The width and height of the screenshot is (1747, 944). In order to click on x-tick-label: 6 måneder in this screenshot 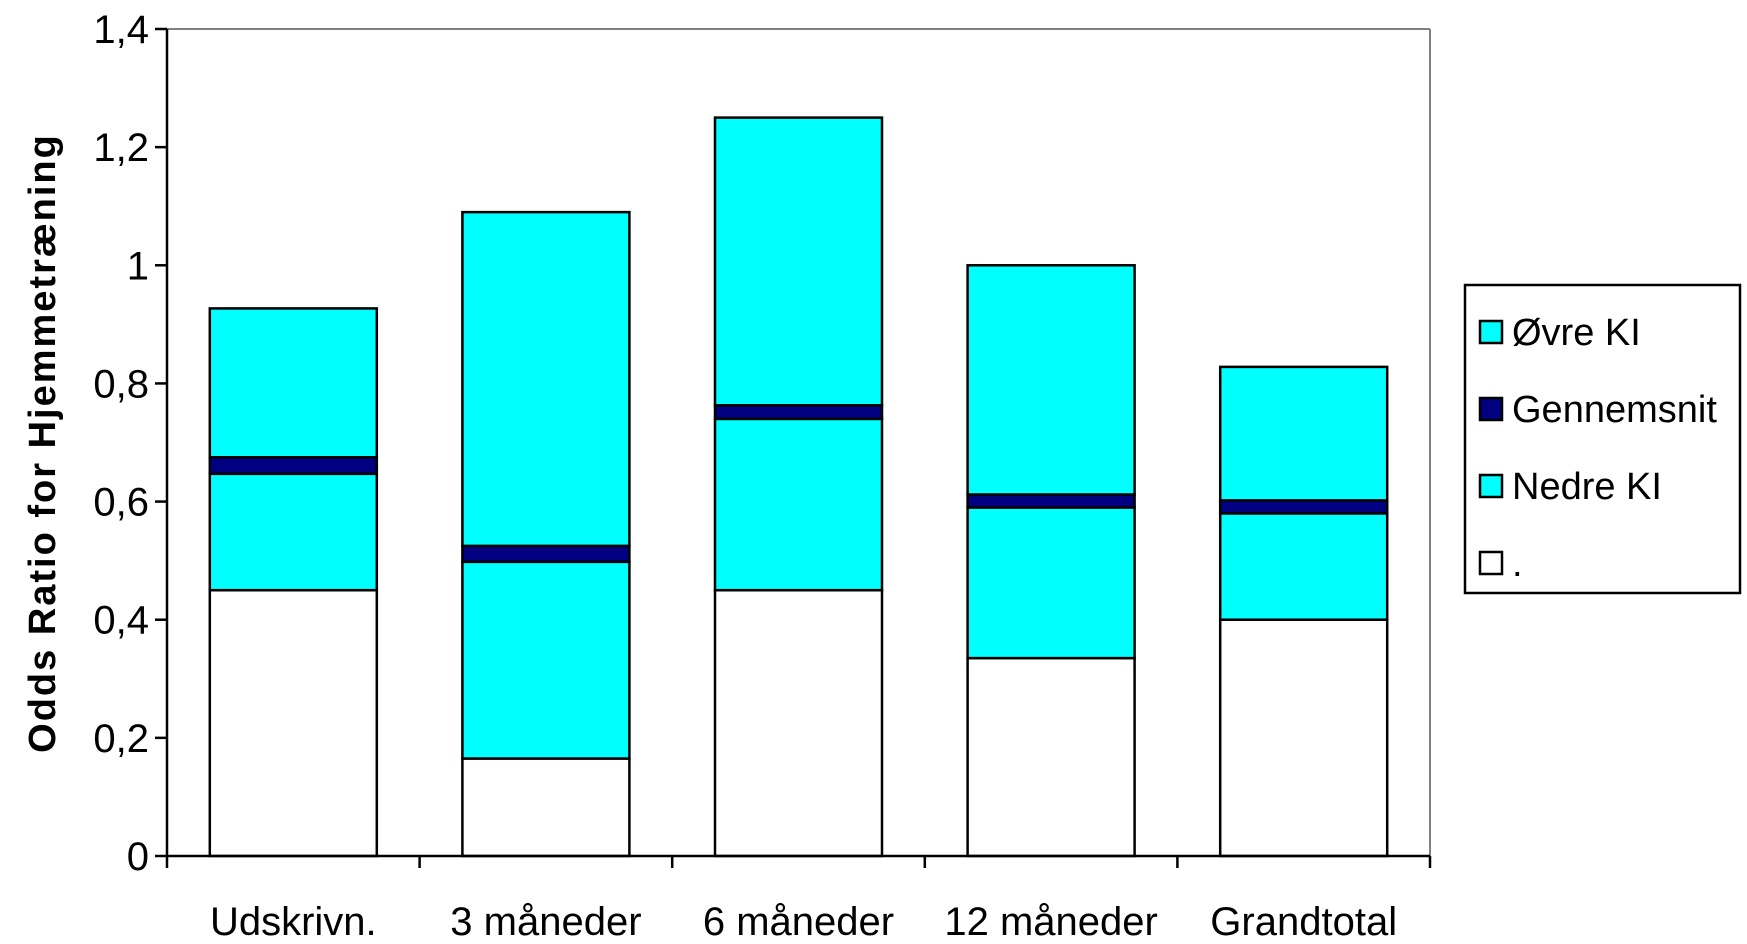, I will do `click(798, 922)`.